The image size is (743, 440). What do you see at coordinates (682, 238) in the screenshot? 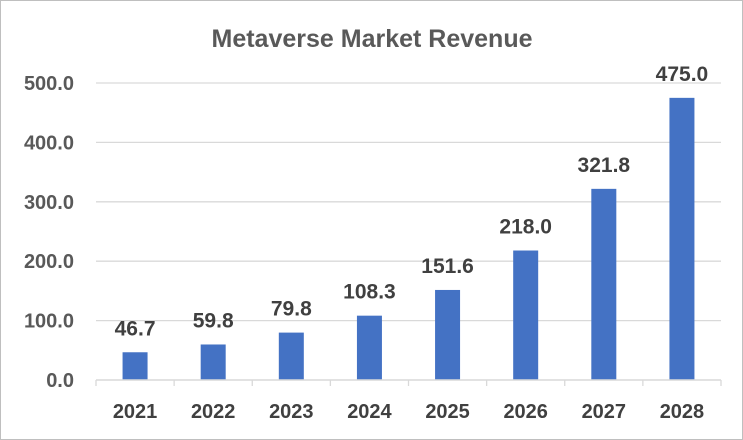
I see `bar-2028` at bounding box center [682, 238].